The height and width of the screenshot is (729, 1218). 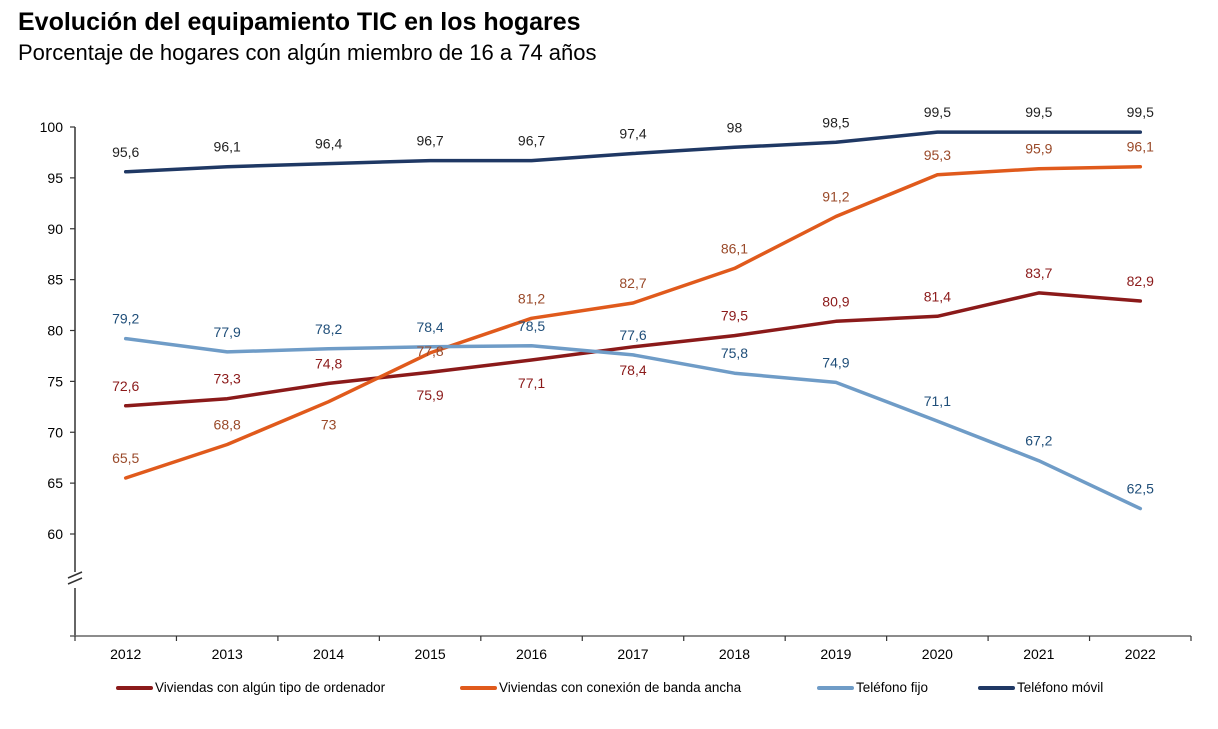 What do you see at coordinates (55, 331) in the screenshot?
I see `y-tick-label: 80` at bounding box center [55, 331].